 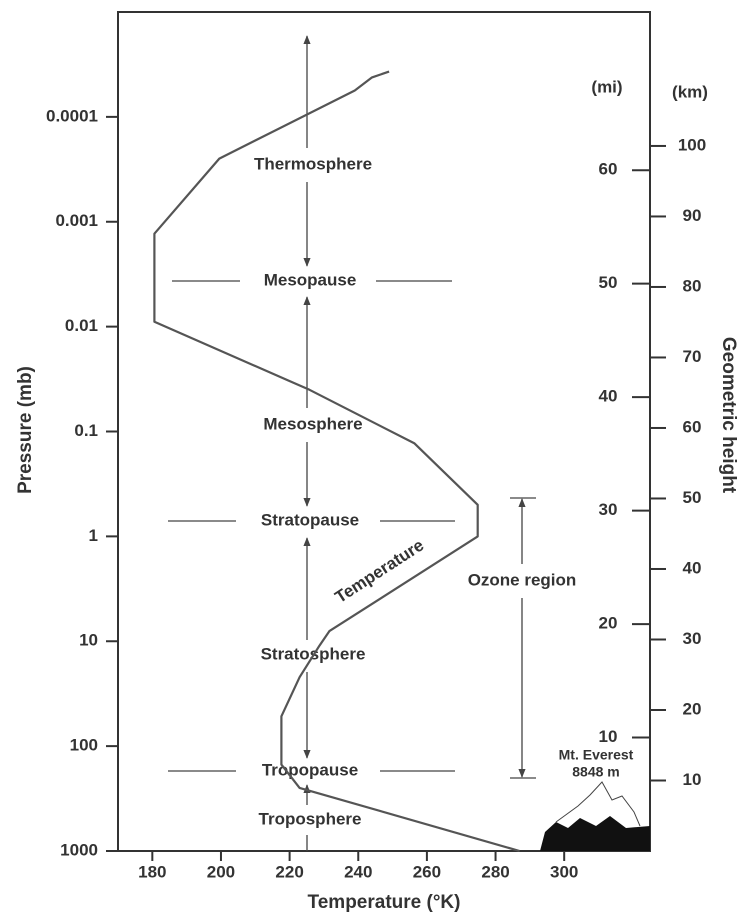 What do you see at coordinates (88, 640) in the screenshot?
I see `y-tick-label: 10` at bounding box center [88, 640].